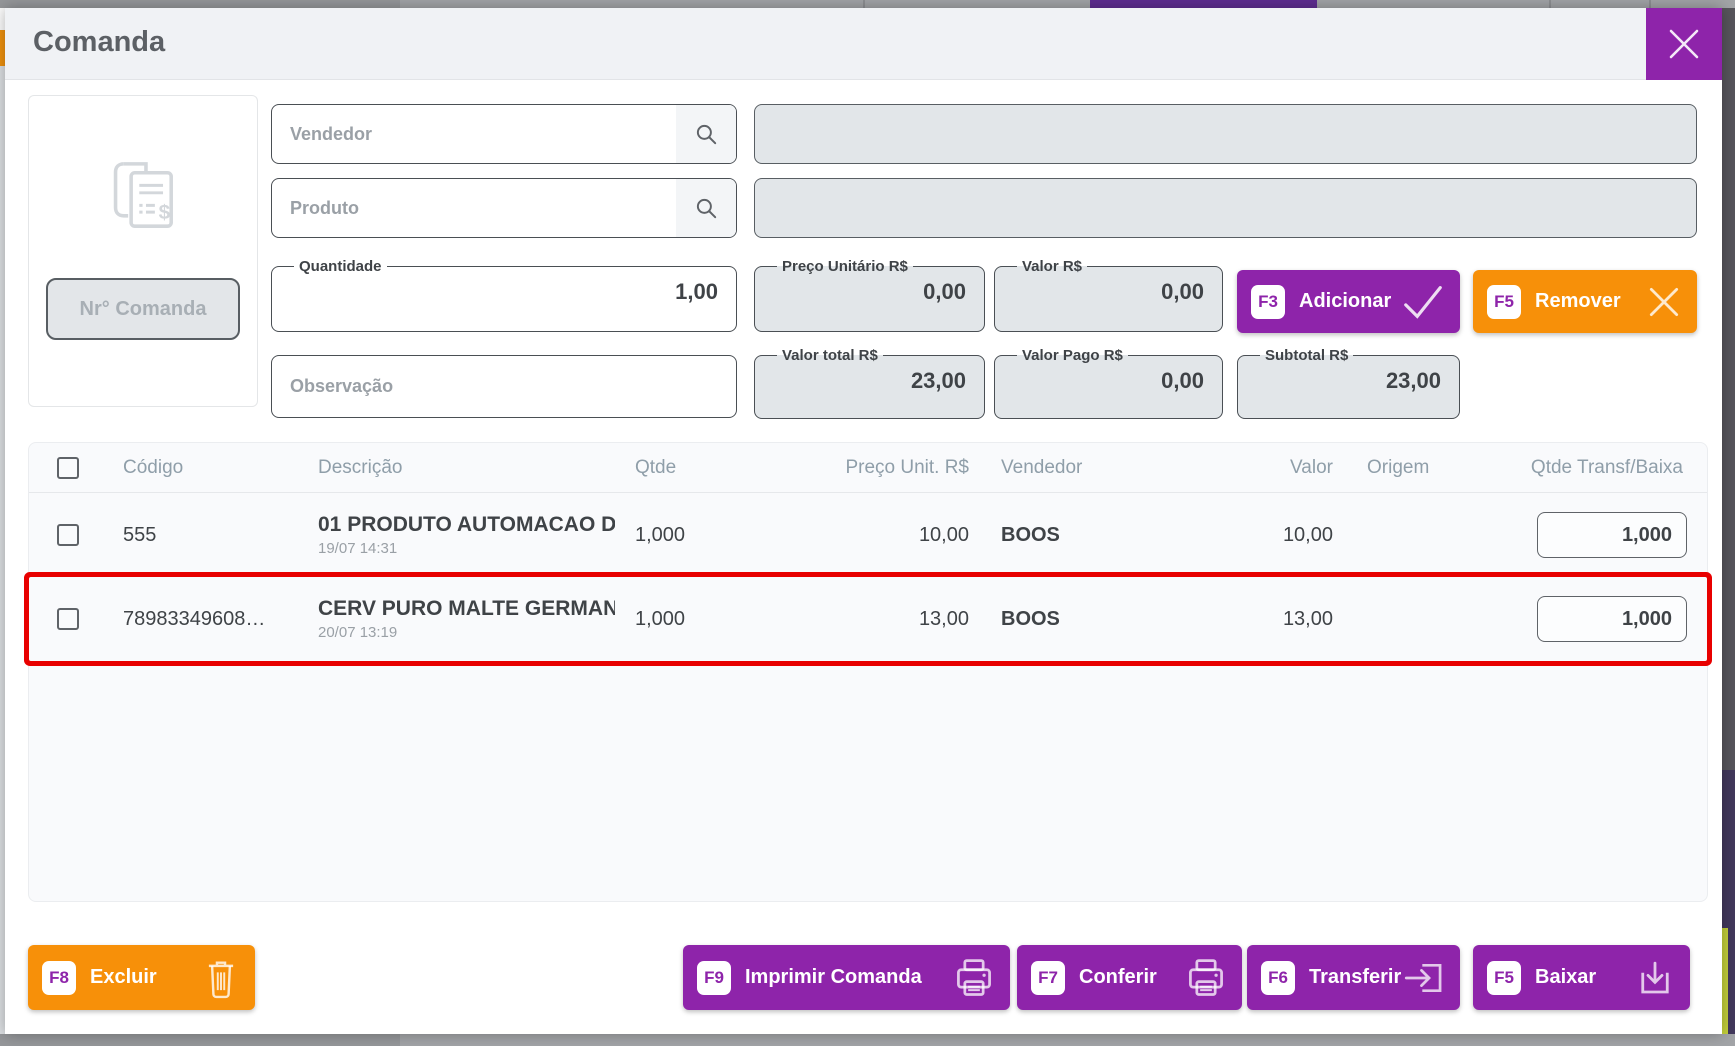 Image resolution: width=1735 pixels, height=1046 pixels. What do you see at coordinates (466, 608) in the screenshot?
I see `cell-descricao: CERV PURO MALTE GERMAN` at bounding box center [466, 608].